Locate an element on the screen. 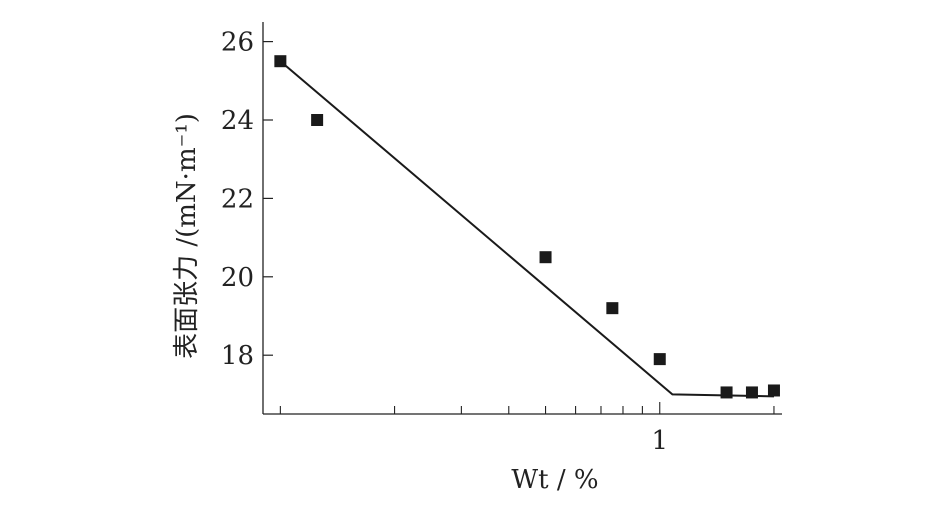 The image size is (945, 520). x-axis-label: Wt / % is located at coordinates (554, 480).